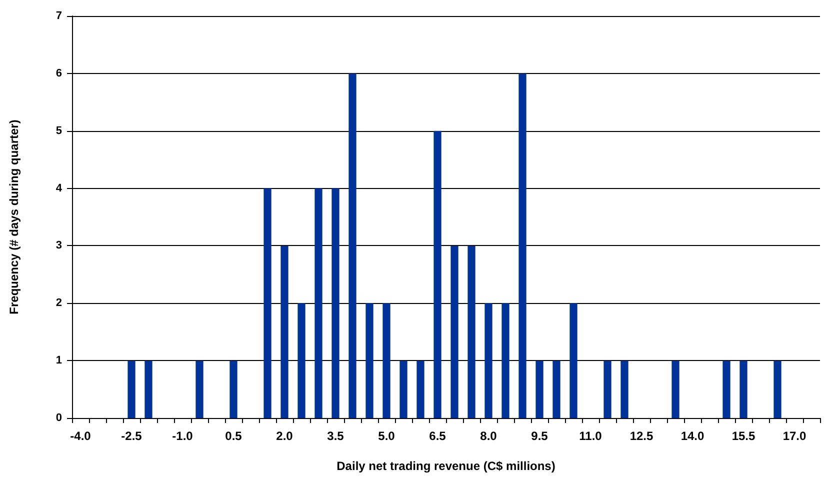 The image size is (825, 492). I want to click on x-tick-label: 8.0, so click(489, 436).